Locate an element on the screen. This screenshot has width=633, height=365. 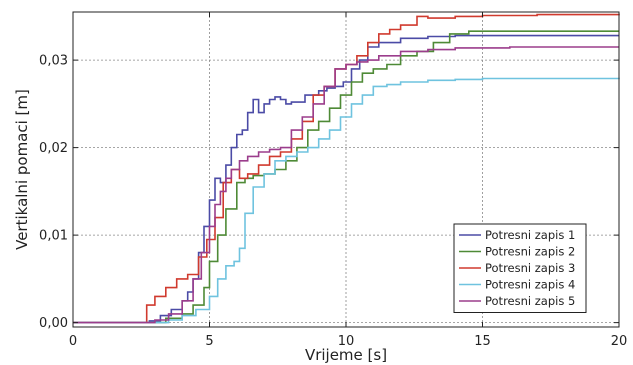
legend-label-2: Potresni zapis 2 is located at coordinates (530, 252).